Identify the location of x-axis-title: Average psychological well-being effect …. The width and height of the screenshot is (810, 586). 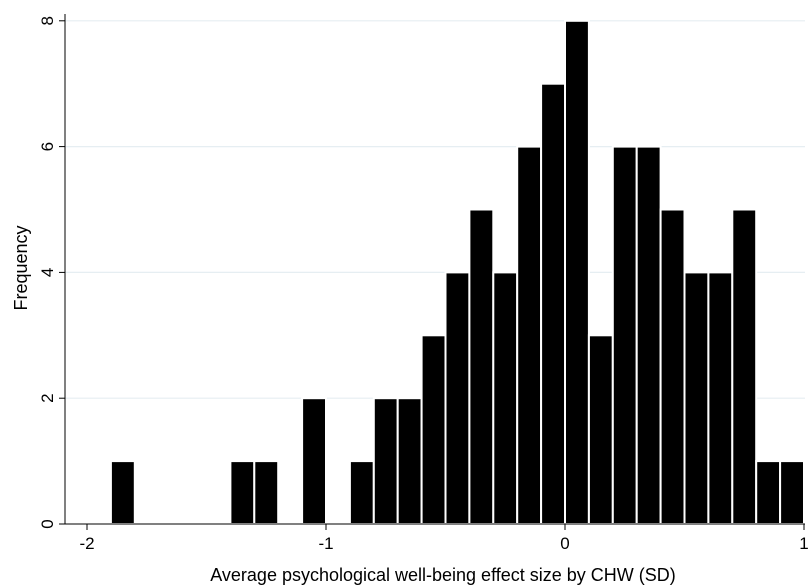
(443, 575).